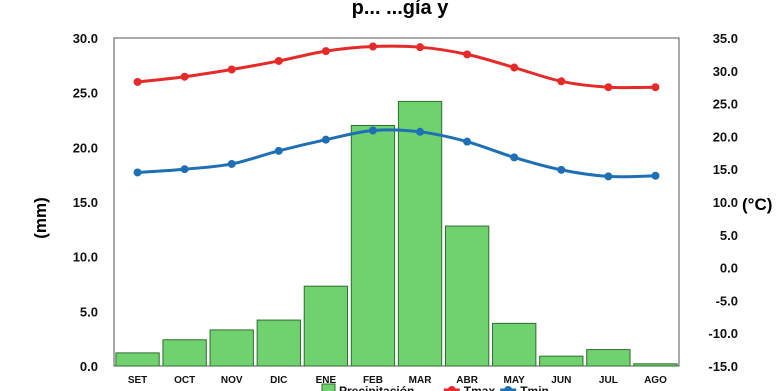 The image size is (779, 391). I want to click on tmax-point-set, so click(137, 81).